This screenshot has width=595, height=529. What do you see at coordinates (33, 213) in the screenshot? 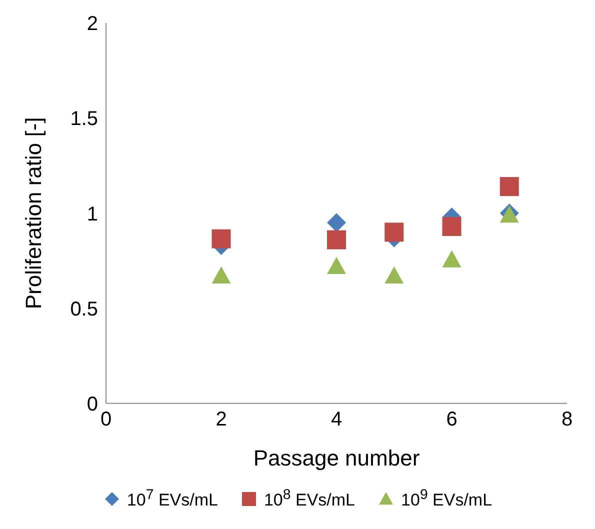
I see `y-axis-title: Proliferation ratio [-]` at bounding box center [33, 213].